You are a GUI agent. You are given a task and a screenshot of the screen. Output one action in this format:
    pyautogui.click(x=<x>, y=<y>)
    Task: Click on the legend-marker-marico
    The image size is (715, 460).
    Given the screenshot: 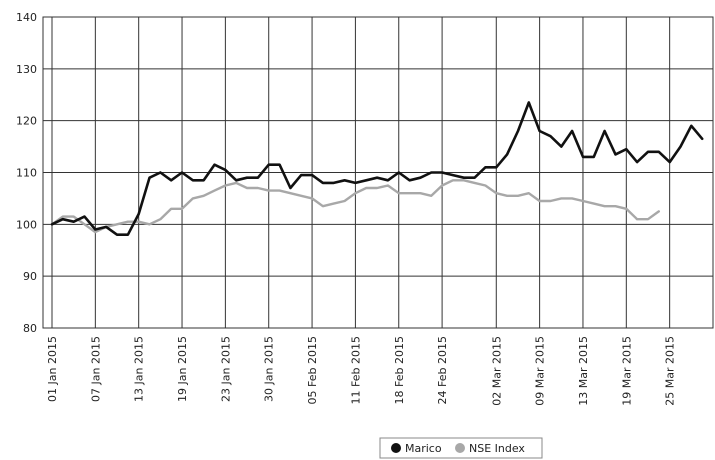 What is the action you would take?
    pyautogui.click(x=396, y=448)
    